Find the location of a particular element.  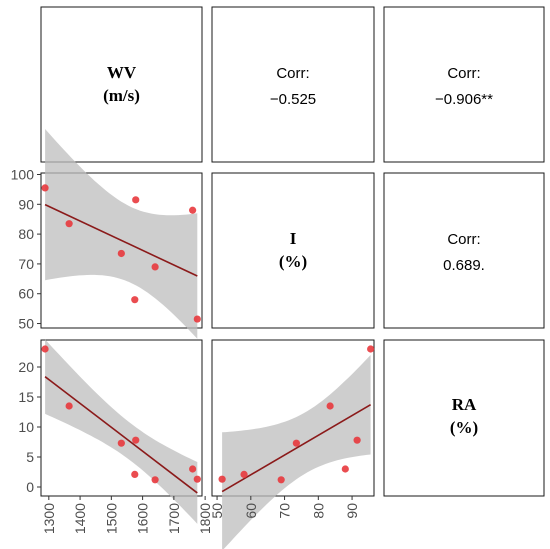

var-label-wv-unit: (m/s) is located at coordinates (121, 95).